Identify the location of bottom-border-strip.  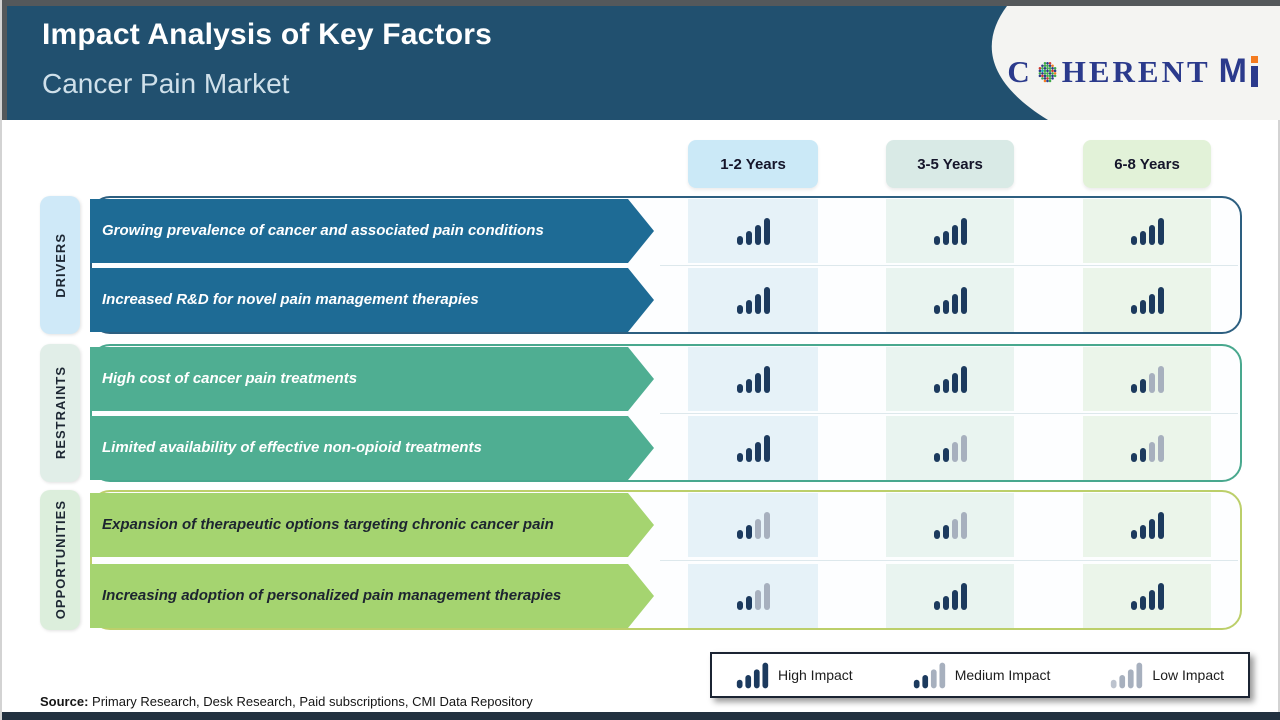
(641, 716).